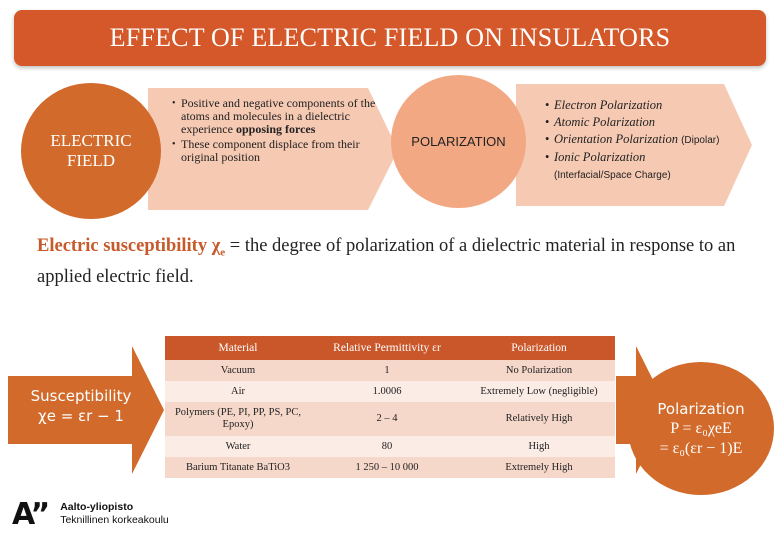 This screenshot has height=540, width=780. I want to click on polarization-type-label: Orientation Polarization, so click(616, 139).